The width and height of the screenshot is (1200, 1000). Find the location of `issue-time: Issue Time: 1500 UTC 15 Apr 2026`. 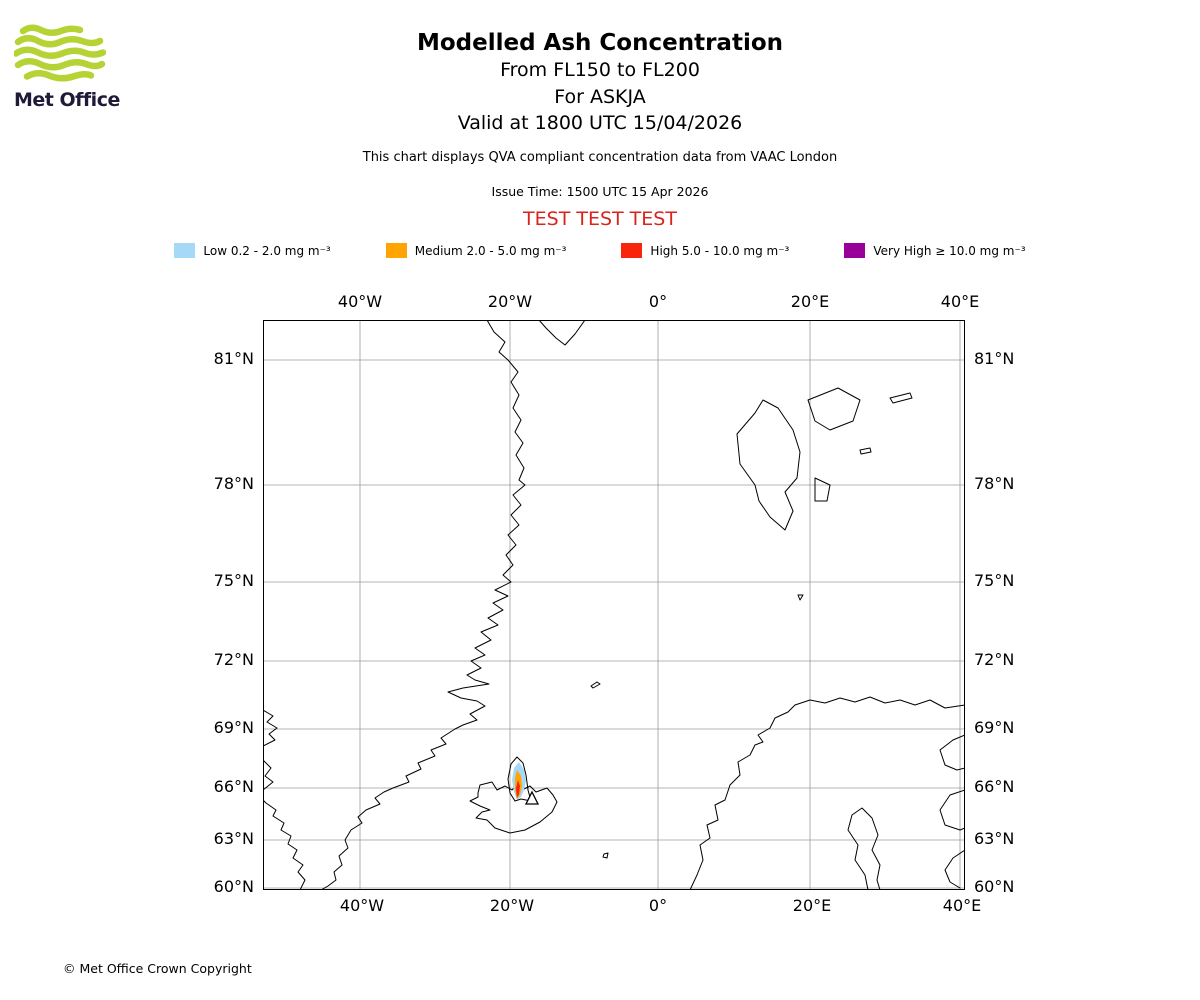

issue-time: Issue Time: 1500 UTC 15 Apr 2026 is located at coordinates (600, 191).